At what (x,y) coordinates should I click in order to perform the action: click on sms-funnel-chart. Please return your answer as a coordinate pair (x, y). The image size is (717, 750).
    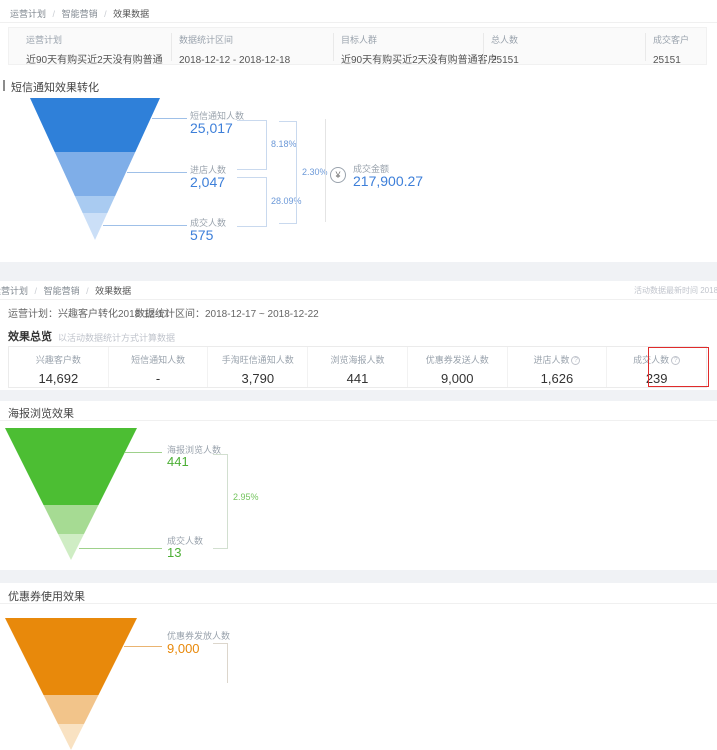
    Looking at the image, I should click on (95, 169).